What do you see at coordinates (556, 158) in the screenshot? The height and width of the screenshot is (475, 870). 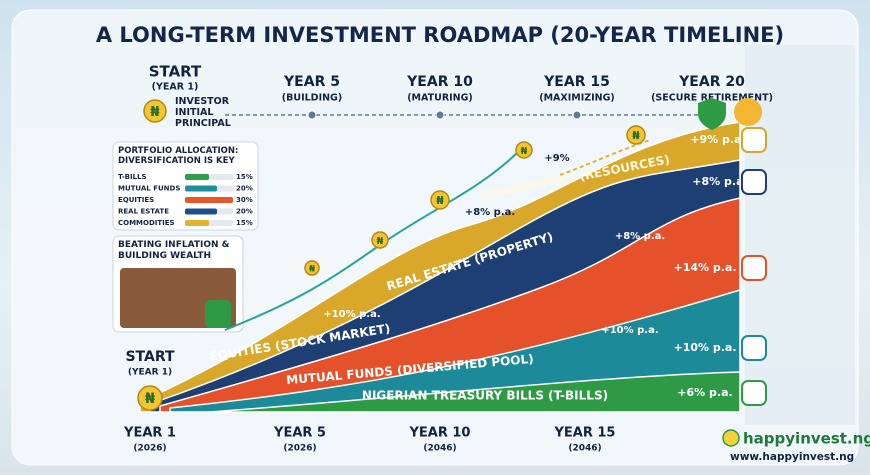 I see `growth-note: +9%` at bounding box center [556, 158].